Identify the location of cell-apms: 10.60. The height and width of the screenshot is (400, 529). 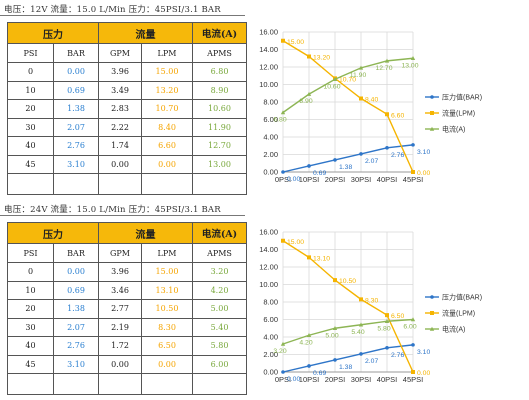
(219, 109).